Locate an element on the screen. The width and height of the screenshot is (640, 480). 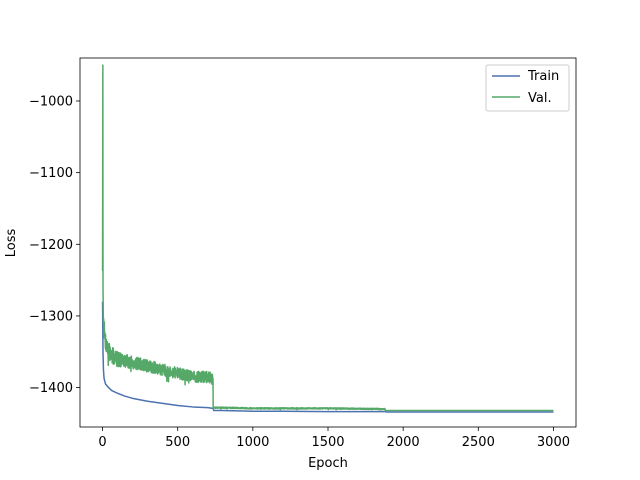
y-tick-label: −1400 is located at coordinates (51, 388).